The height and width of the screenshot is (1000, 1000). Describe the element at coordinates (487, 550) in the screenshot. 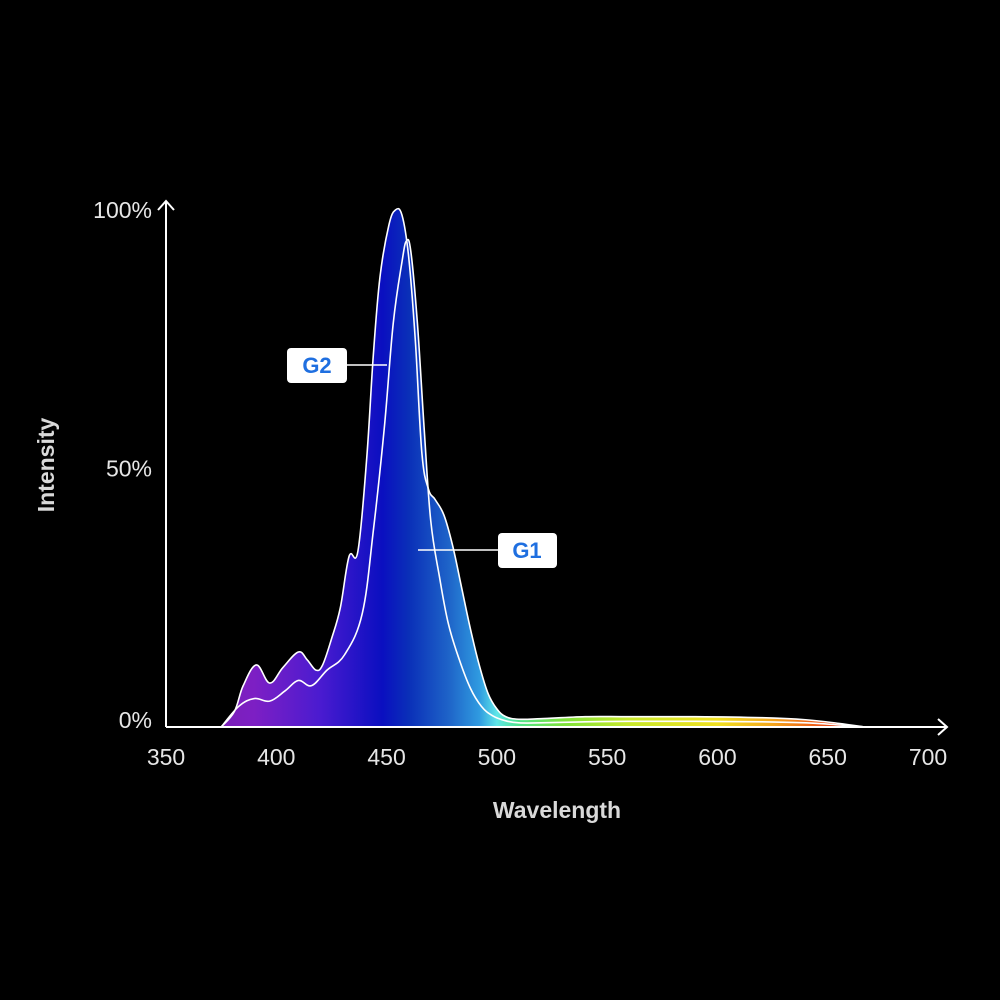

I see `g1-callout: G1` at that location.